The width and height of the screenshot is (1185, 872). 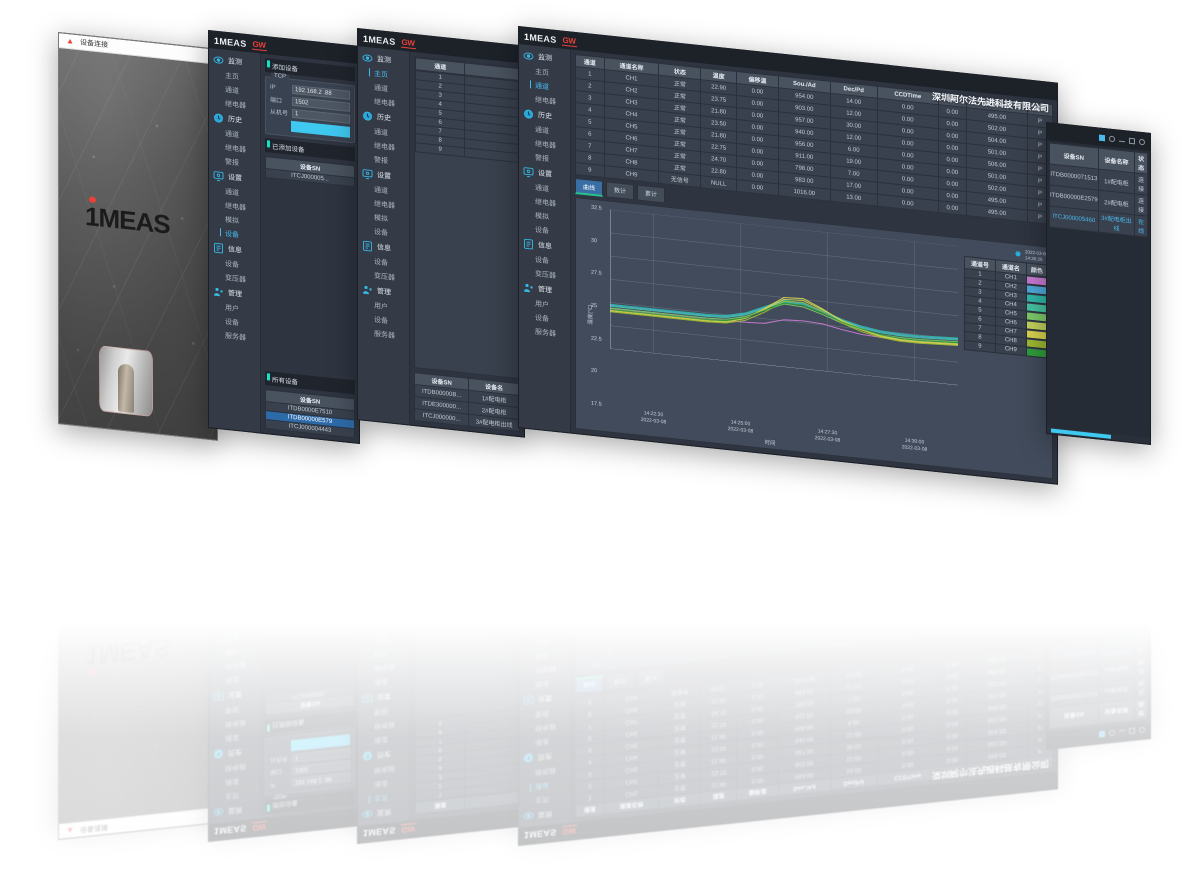 I want to click on table-cell: 24.70, so click(x=718, y=712).